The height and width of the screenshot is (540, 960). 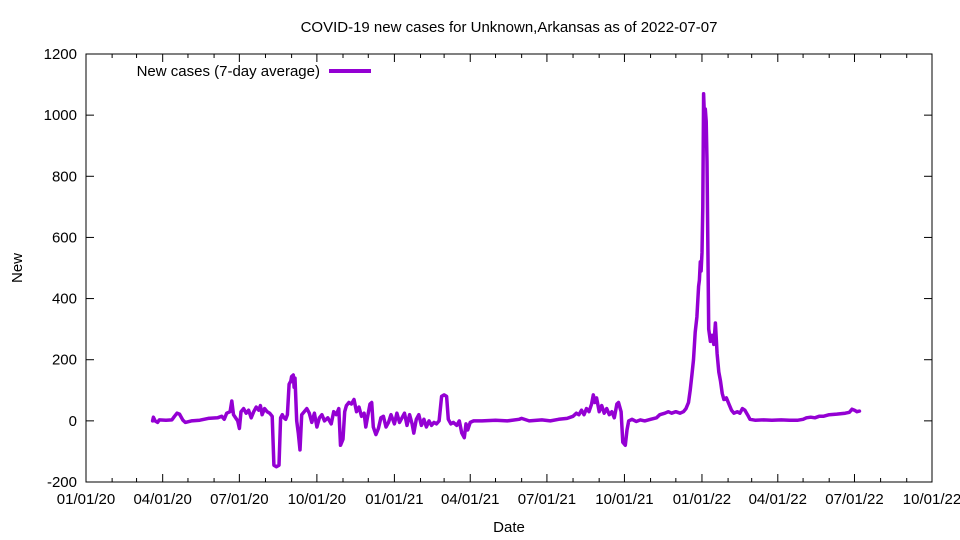 I want to click on y-tick-label: 800, so click(x=64, y=176).